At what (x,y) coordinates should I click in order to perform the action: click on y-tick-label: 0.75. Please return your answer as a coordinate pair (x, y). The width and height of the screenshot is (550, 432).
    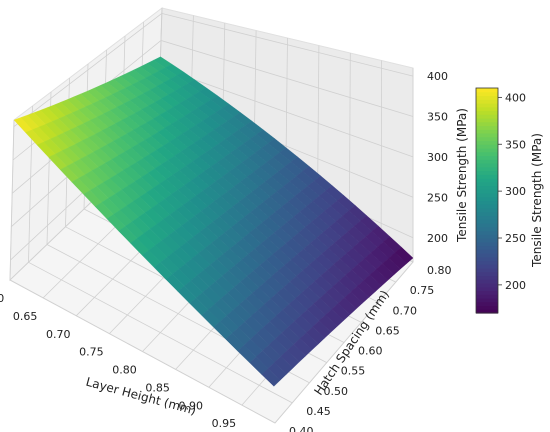
    Looking at the image, I should click on (422, 290).